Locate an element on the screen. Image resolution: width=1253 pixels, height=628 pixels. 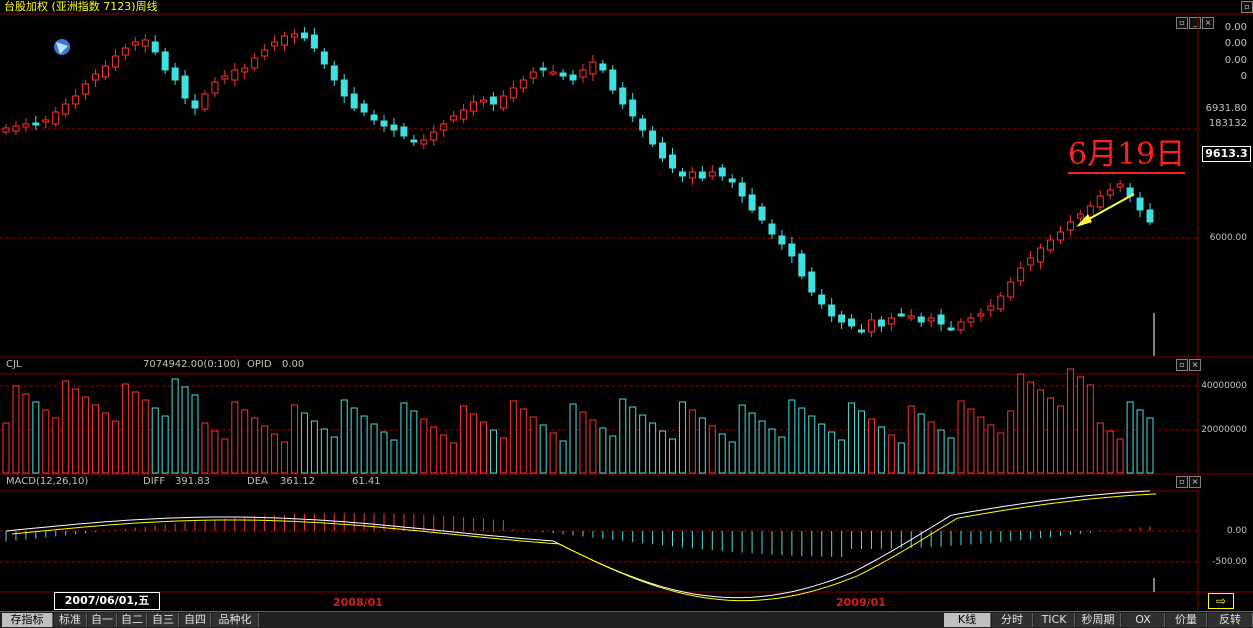
tab-custom-3: 自三 is located at coordinates (163, 620).